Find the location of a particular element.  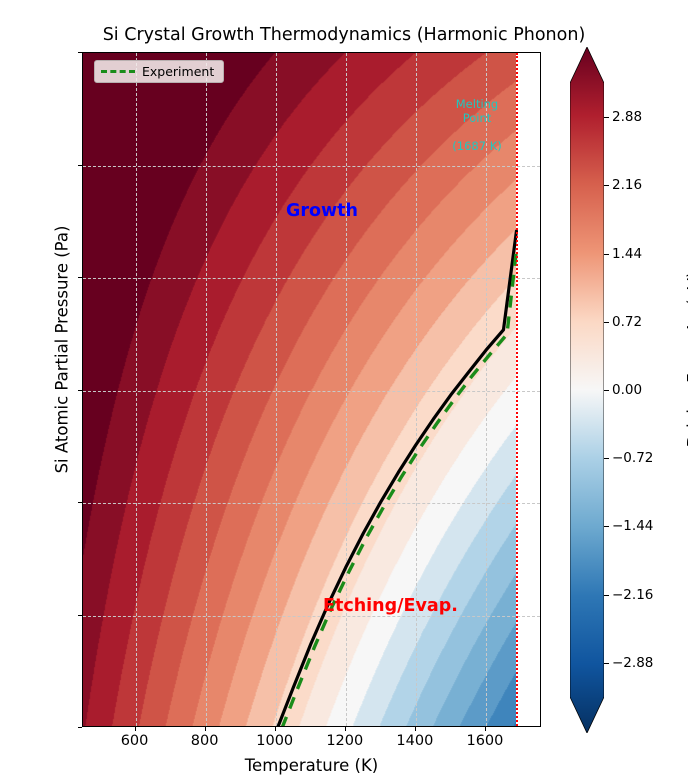

colorbar-tick-label: 2.16 is located at coordinates (627, 185).